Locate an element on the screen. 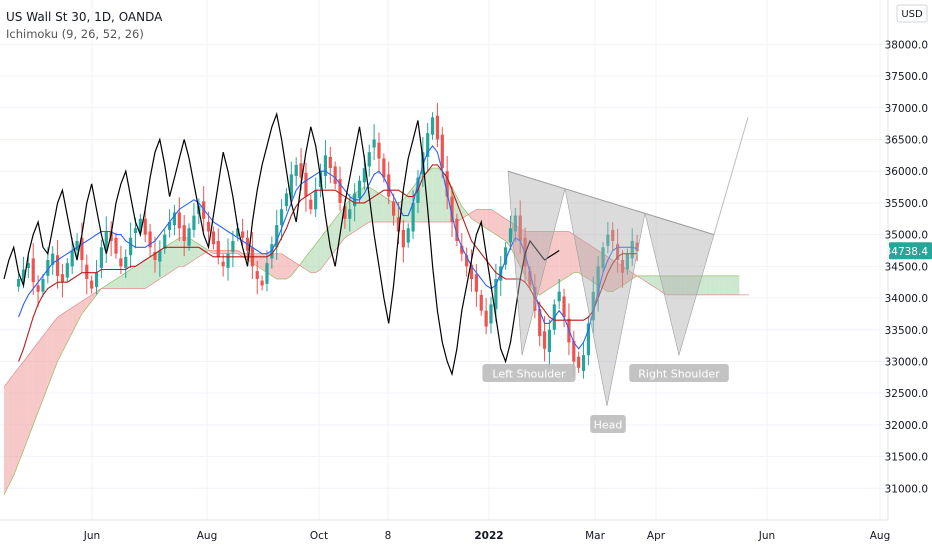 The height and width of the screenshot is (550, 932). annotation-box is located at coordinates (529, 373).